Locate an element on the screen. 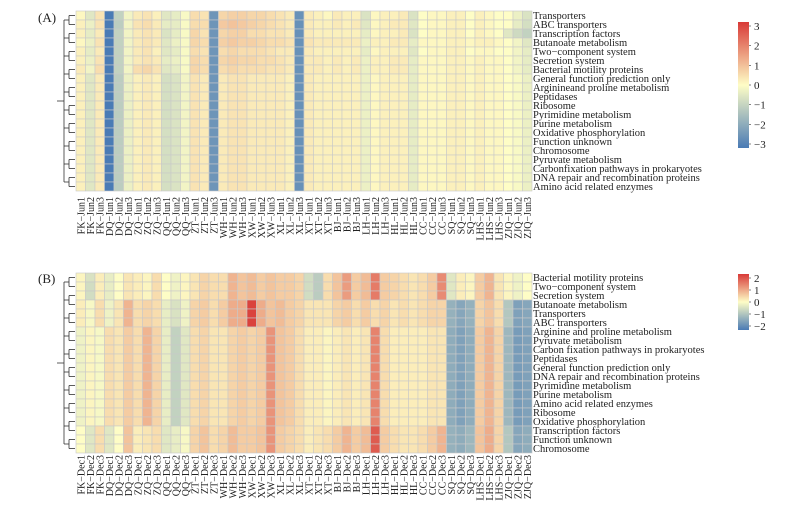 The image size is (785, 514). legend-tick-label: 3 is located at coordinates (757, 27).